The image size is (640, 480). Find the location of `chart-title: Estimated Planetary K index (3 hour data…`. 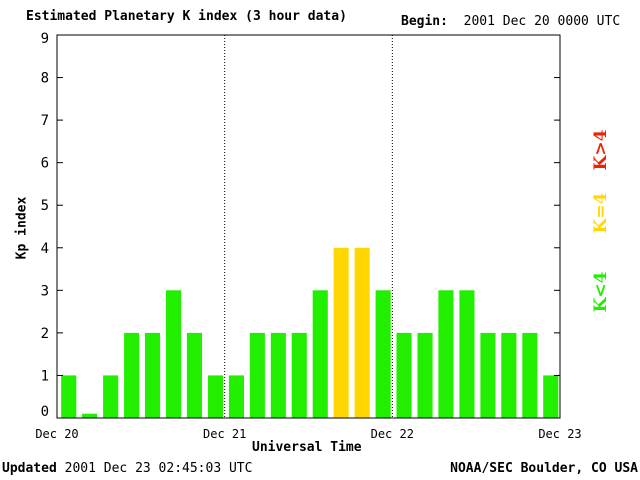

chart-title: Estimated Planetary K index (3 hour data… is located at coordinates (186, 16).